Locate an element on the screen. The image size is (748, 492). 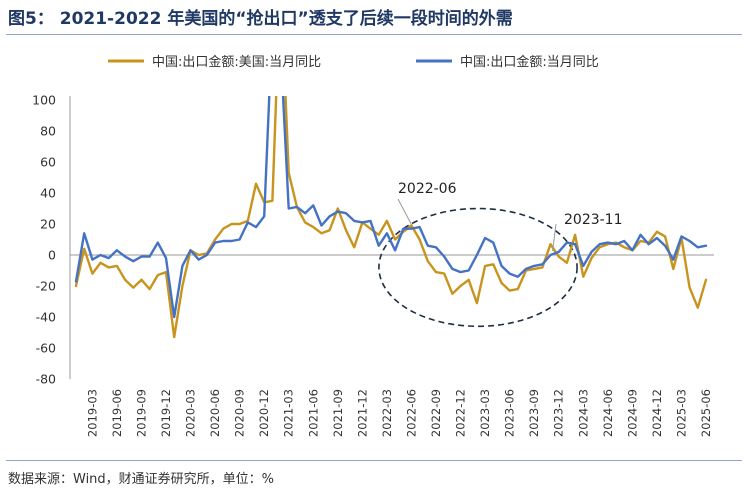
x-tick-label: 2023-12 is located at coordinates (559, 413).